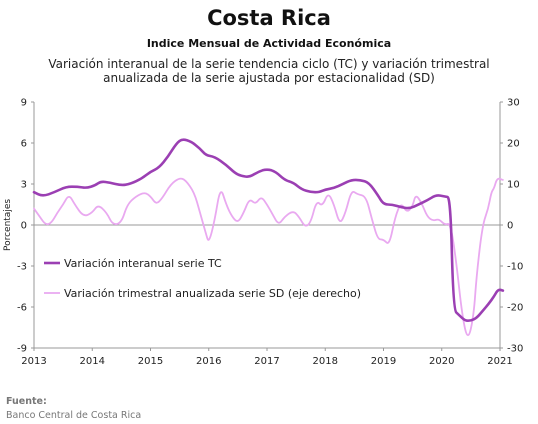  I want to click on left-tick-label: 6, so click(24, 144).